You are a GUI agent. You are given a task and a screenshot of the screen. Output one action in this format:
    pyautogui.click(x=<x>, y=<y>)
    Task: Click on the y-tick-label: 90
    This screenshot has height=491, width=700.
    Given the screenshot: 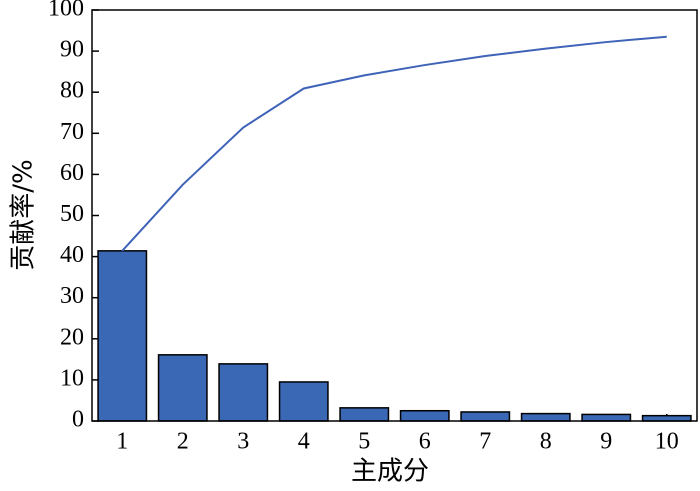 What is the action you would take?
    pyautogui.click(x=72, y=50)
    